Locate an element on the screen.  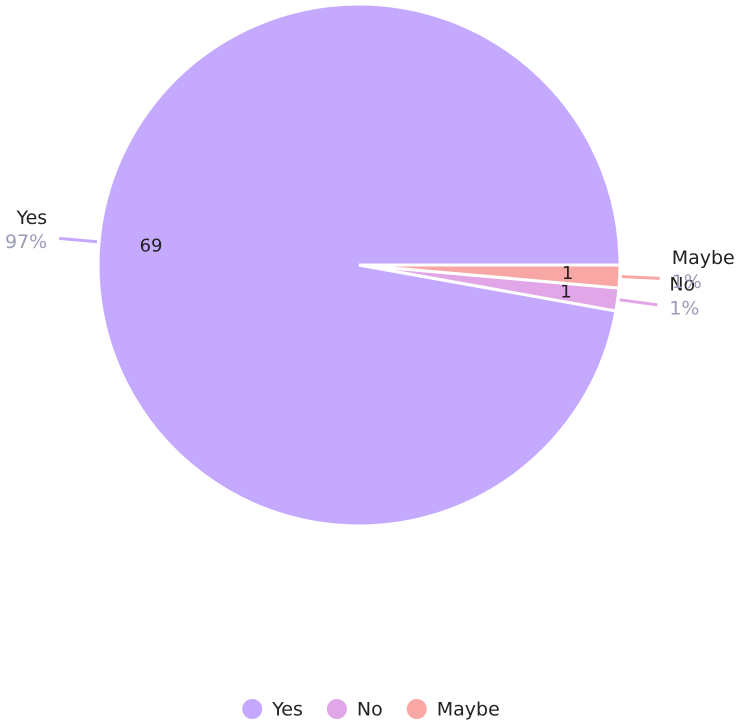
slice-label: Yes is located at coordinates (32, 218).